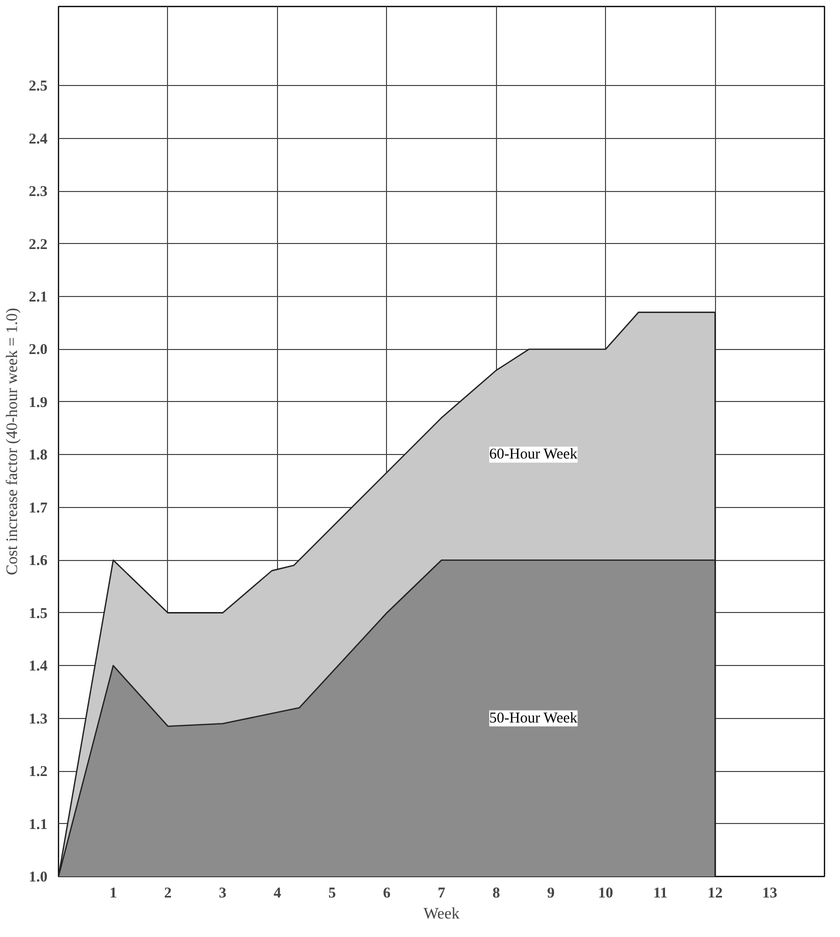  Describe the element at coordinates (38, 244) in the screenshot. I see `y-tick-label: 2.2` at that location.